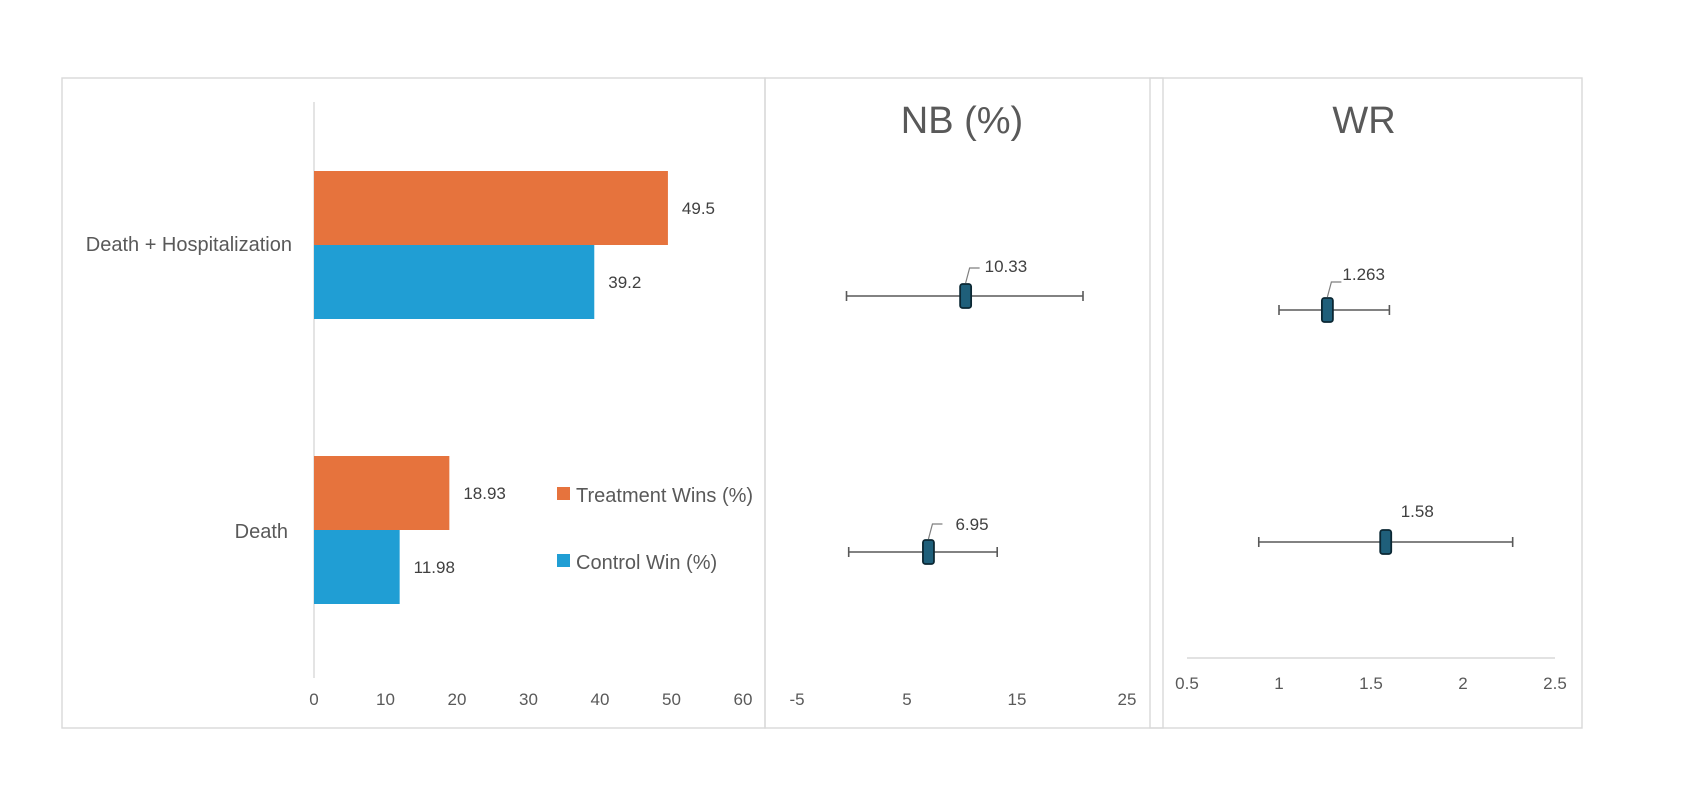 This screenshot has height=811, width=1688. Describe the element at coordinates (454, 282) in the screenshot. I see `bar-control-win-death-hospitalization` at that location.